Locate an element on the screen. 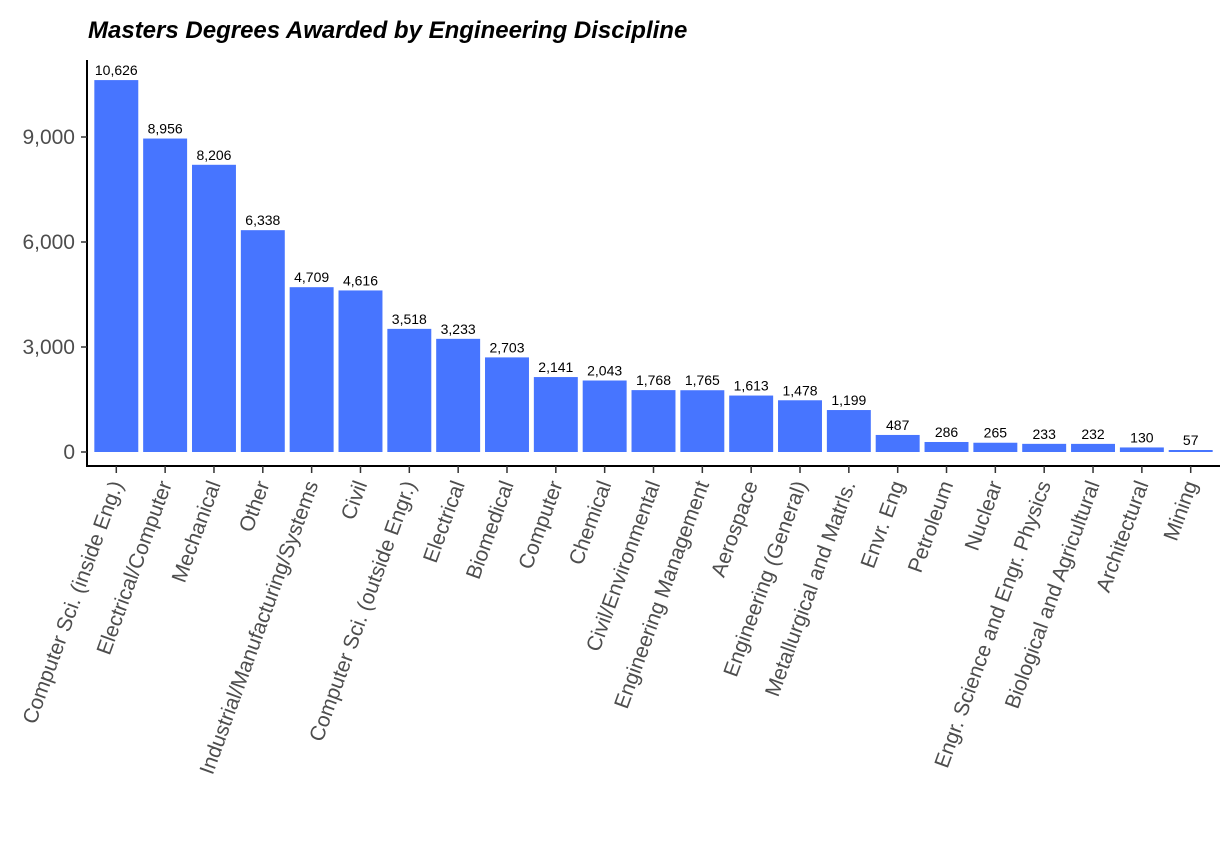 The width and height of the screenshot is (1220, 852). x-tick-label: Biological and Agricultural is located at coordinates (1053, 595).